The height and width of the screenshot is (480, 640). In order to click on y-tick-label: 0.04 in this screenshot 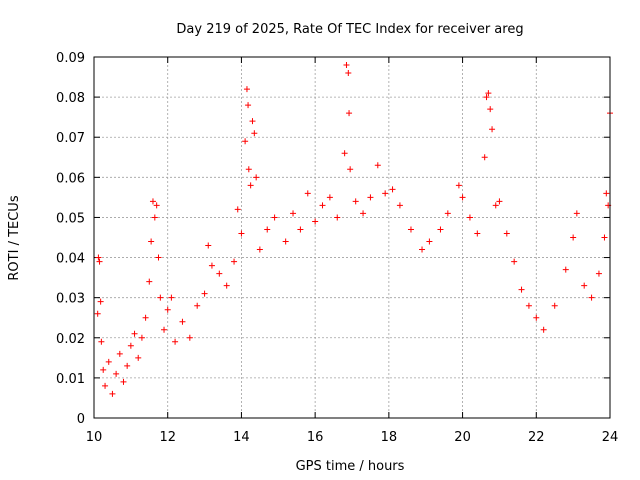, I will do `click(70, 259)`.